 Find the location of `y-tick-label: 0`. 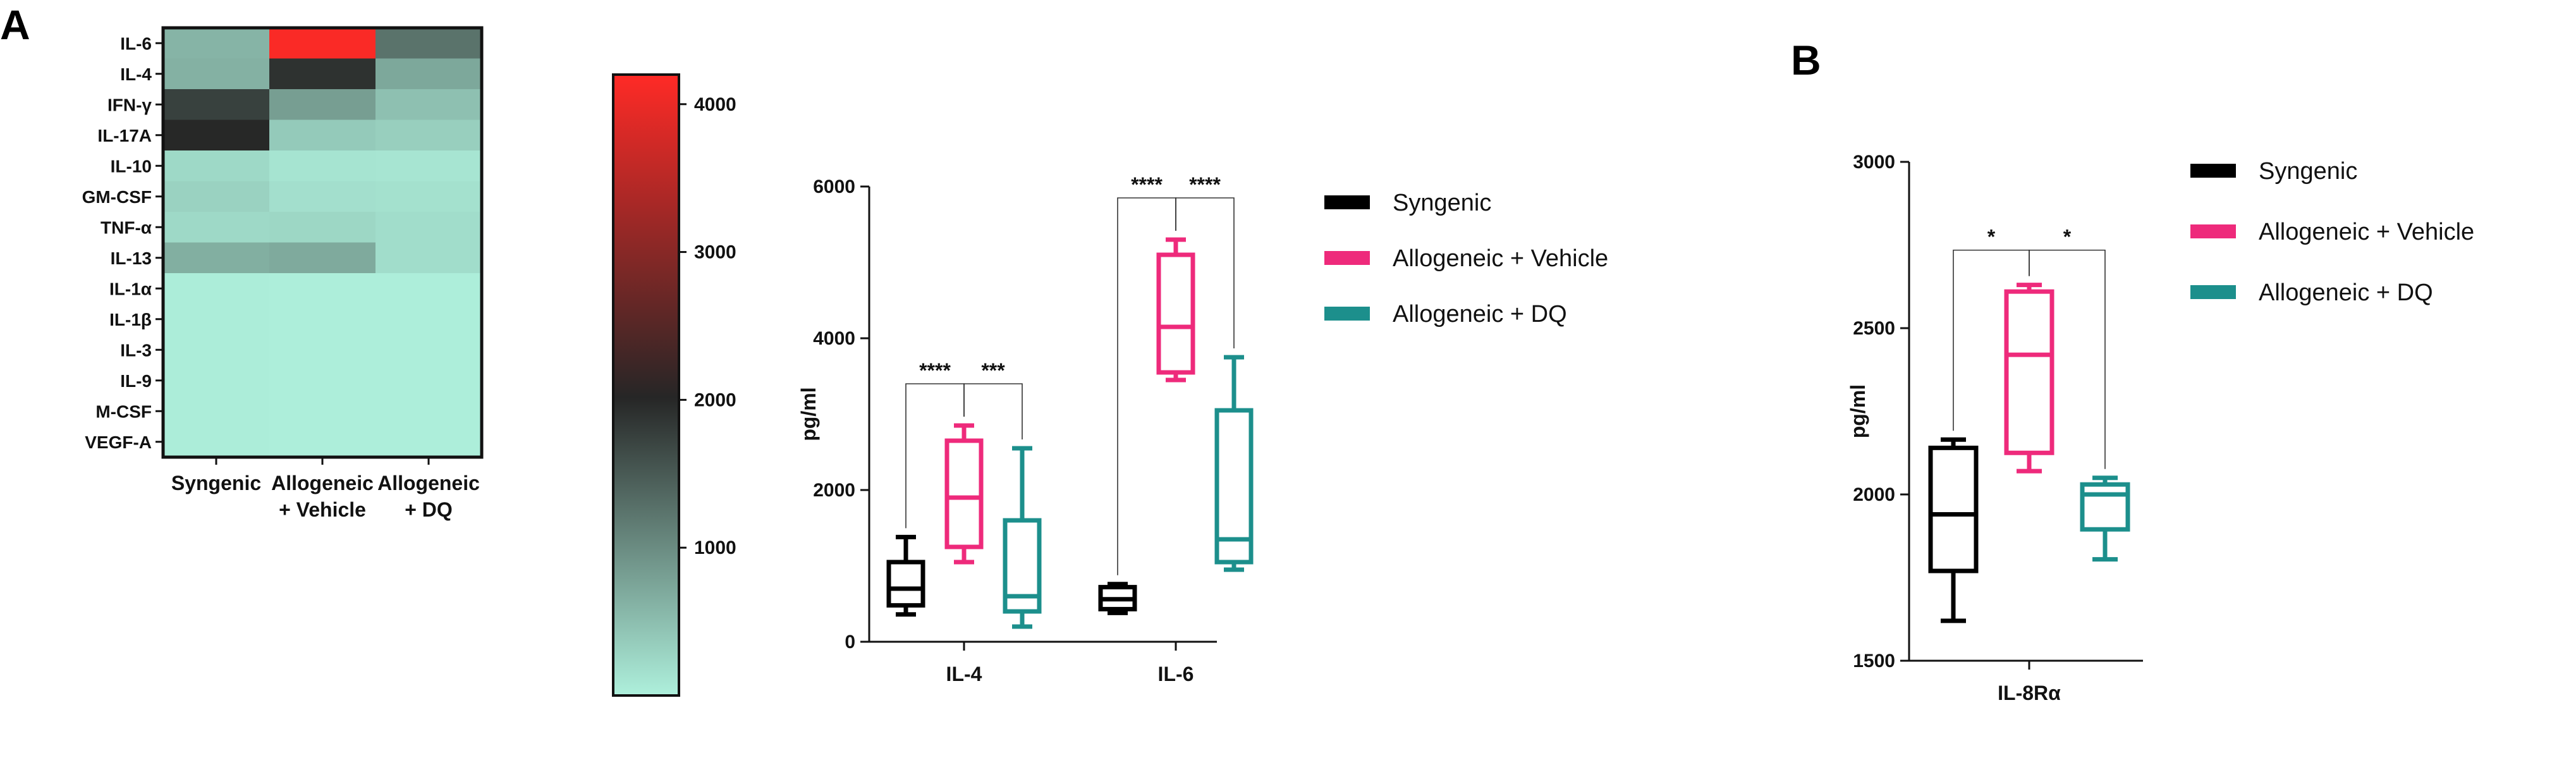

y-tick-label: 0 is located at coordinates (850, 642).